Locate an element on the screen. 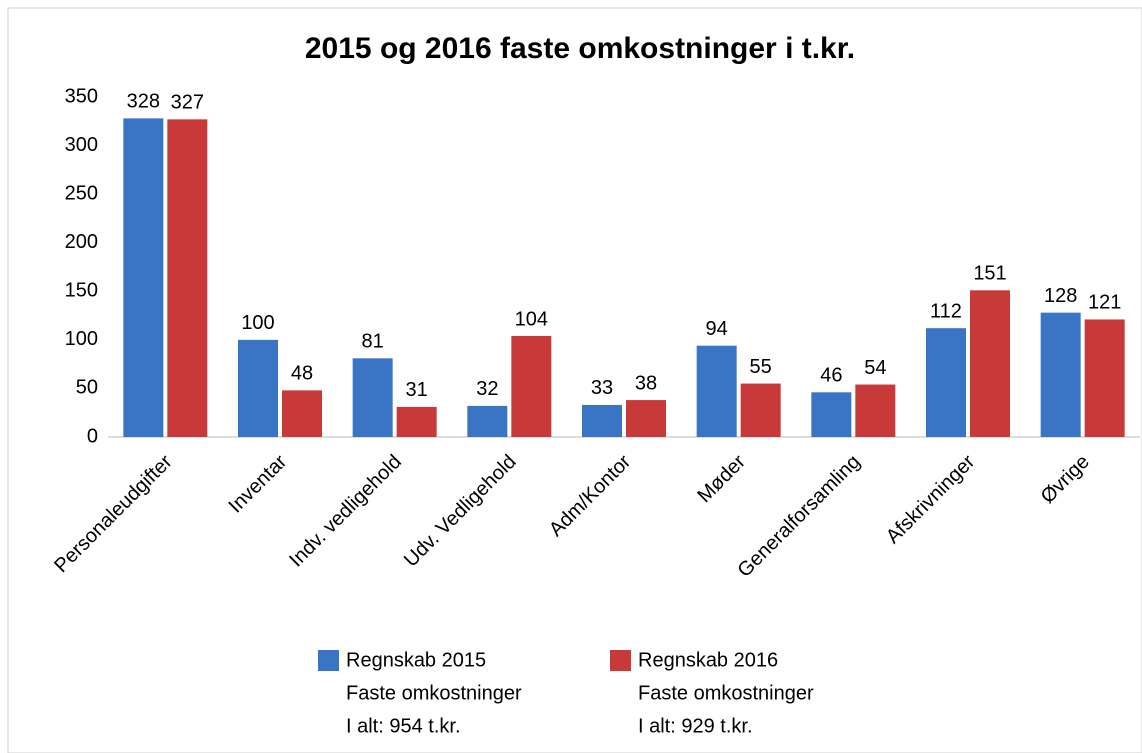  value-label: 48 is located at coordinates (302, 374).